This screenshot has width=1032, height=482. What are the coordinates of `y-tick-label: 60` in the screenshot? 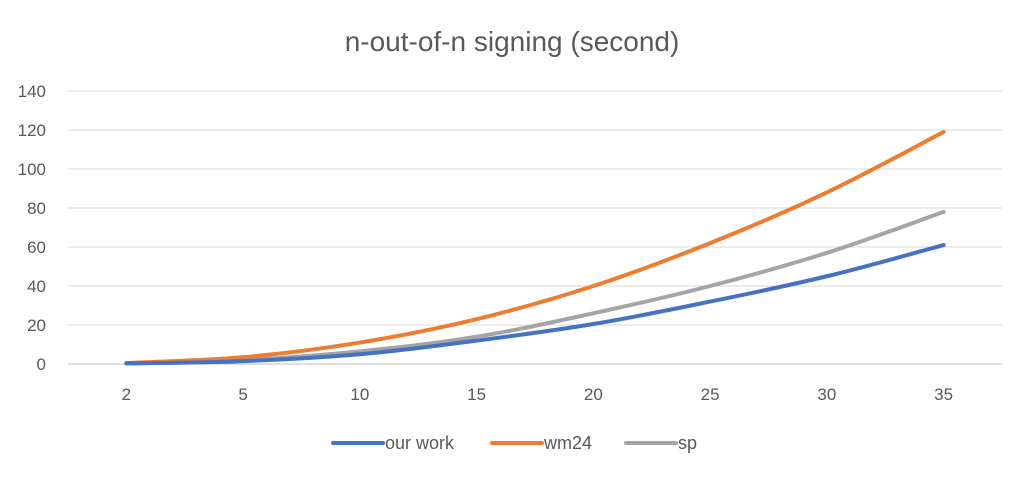 It's located at (36, 247).